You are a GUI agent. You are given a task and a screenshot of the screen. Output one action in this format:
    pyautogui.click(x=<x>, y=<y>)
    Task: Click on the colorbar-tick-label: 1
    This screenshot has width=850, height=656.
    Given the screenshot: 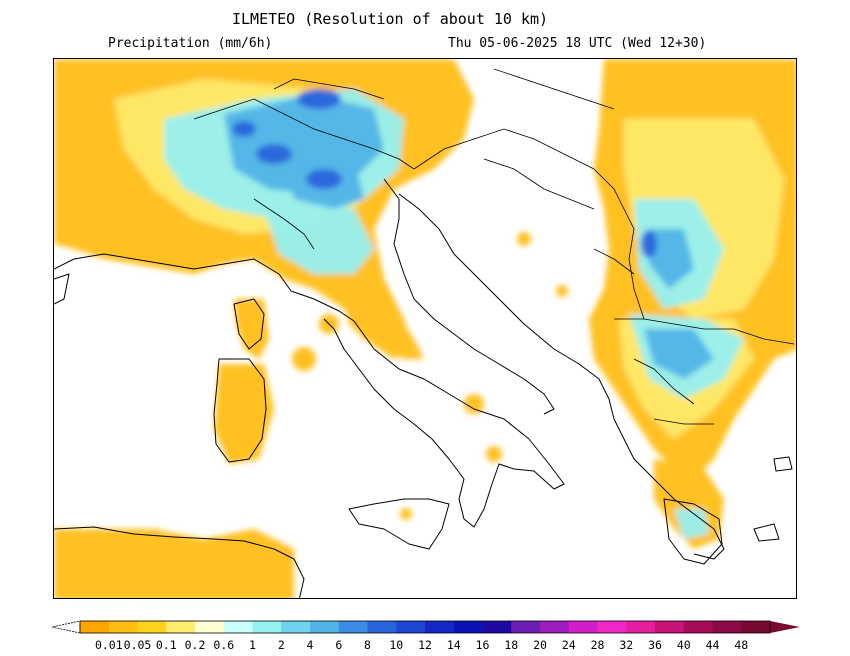 What is the action you would take?
    pyautogui.click(x=252, y=645)
    